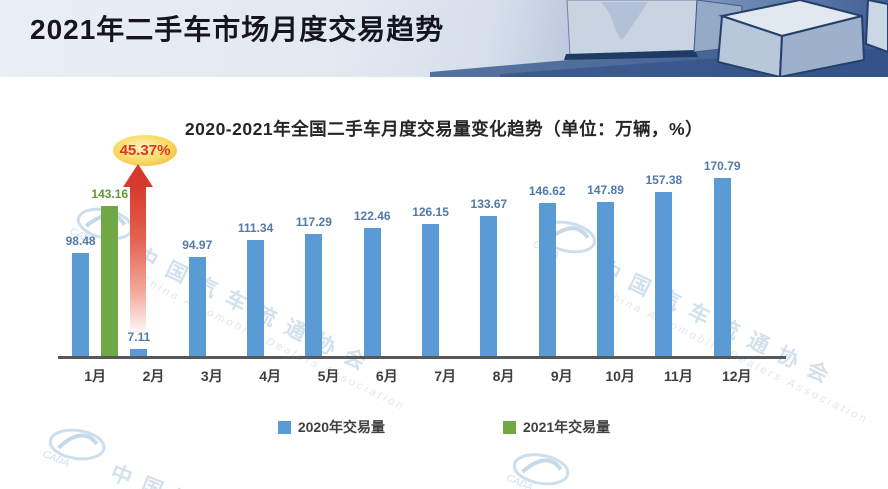 Image resolution: width=888 pixels, height=489 pixels. I want to click on legend-label-2020: 2020年交易量, so click(341, 427).